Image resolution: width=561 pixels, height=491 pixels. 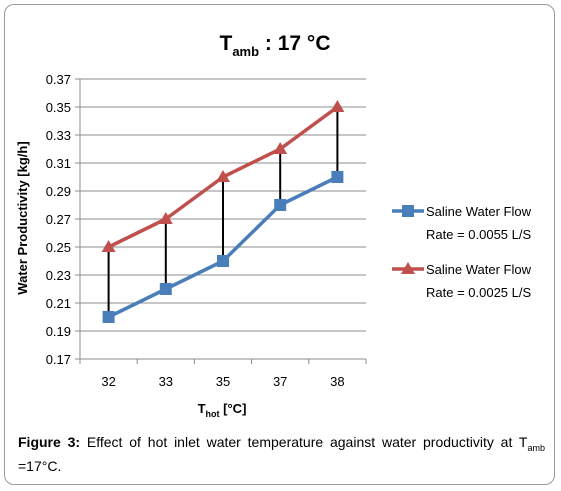 What do you see at coordinates (58, 191) in the screenshot?
I see `y-tick-label: 0.29` at bounding box center [58, 191].